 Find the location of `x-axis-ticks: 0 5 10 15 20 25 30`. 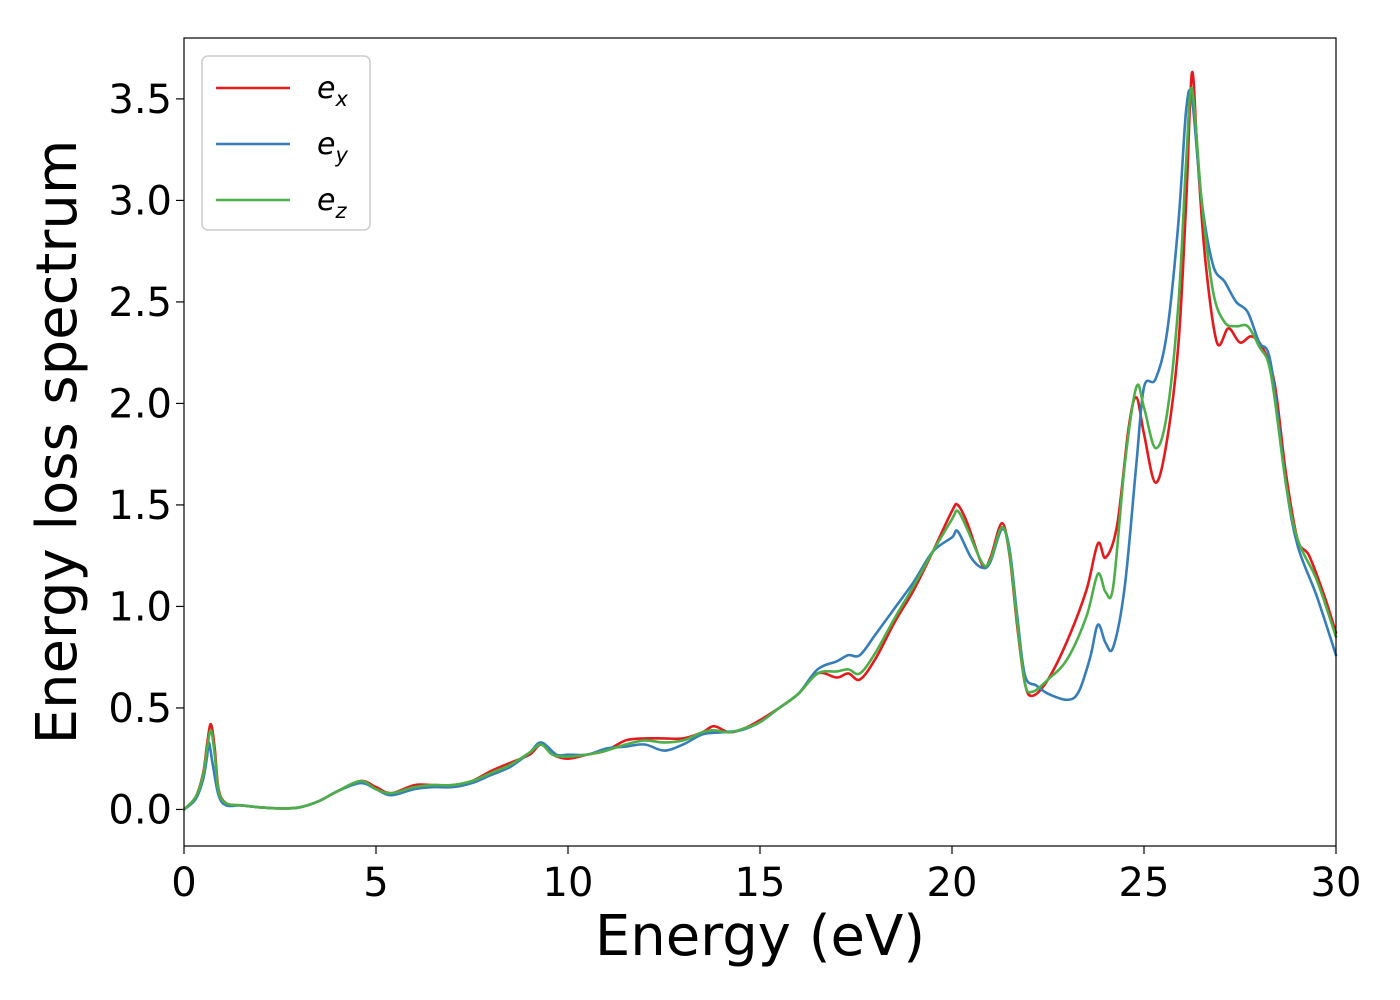

x-axis-ticks: 0 5 10 15 20 25 30 is located at coordinates (766, 876).